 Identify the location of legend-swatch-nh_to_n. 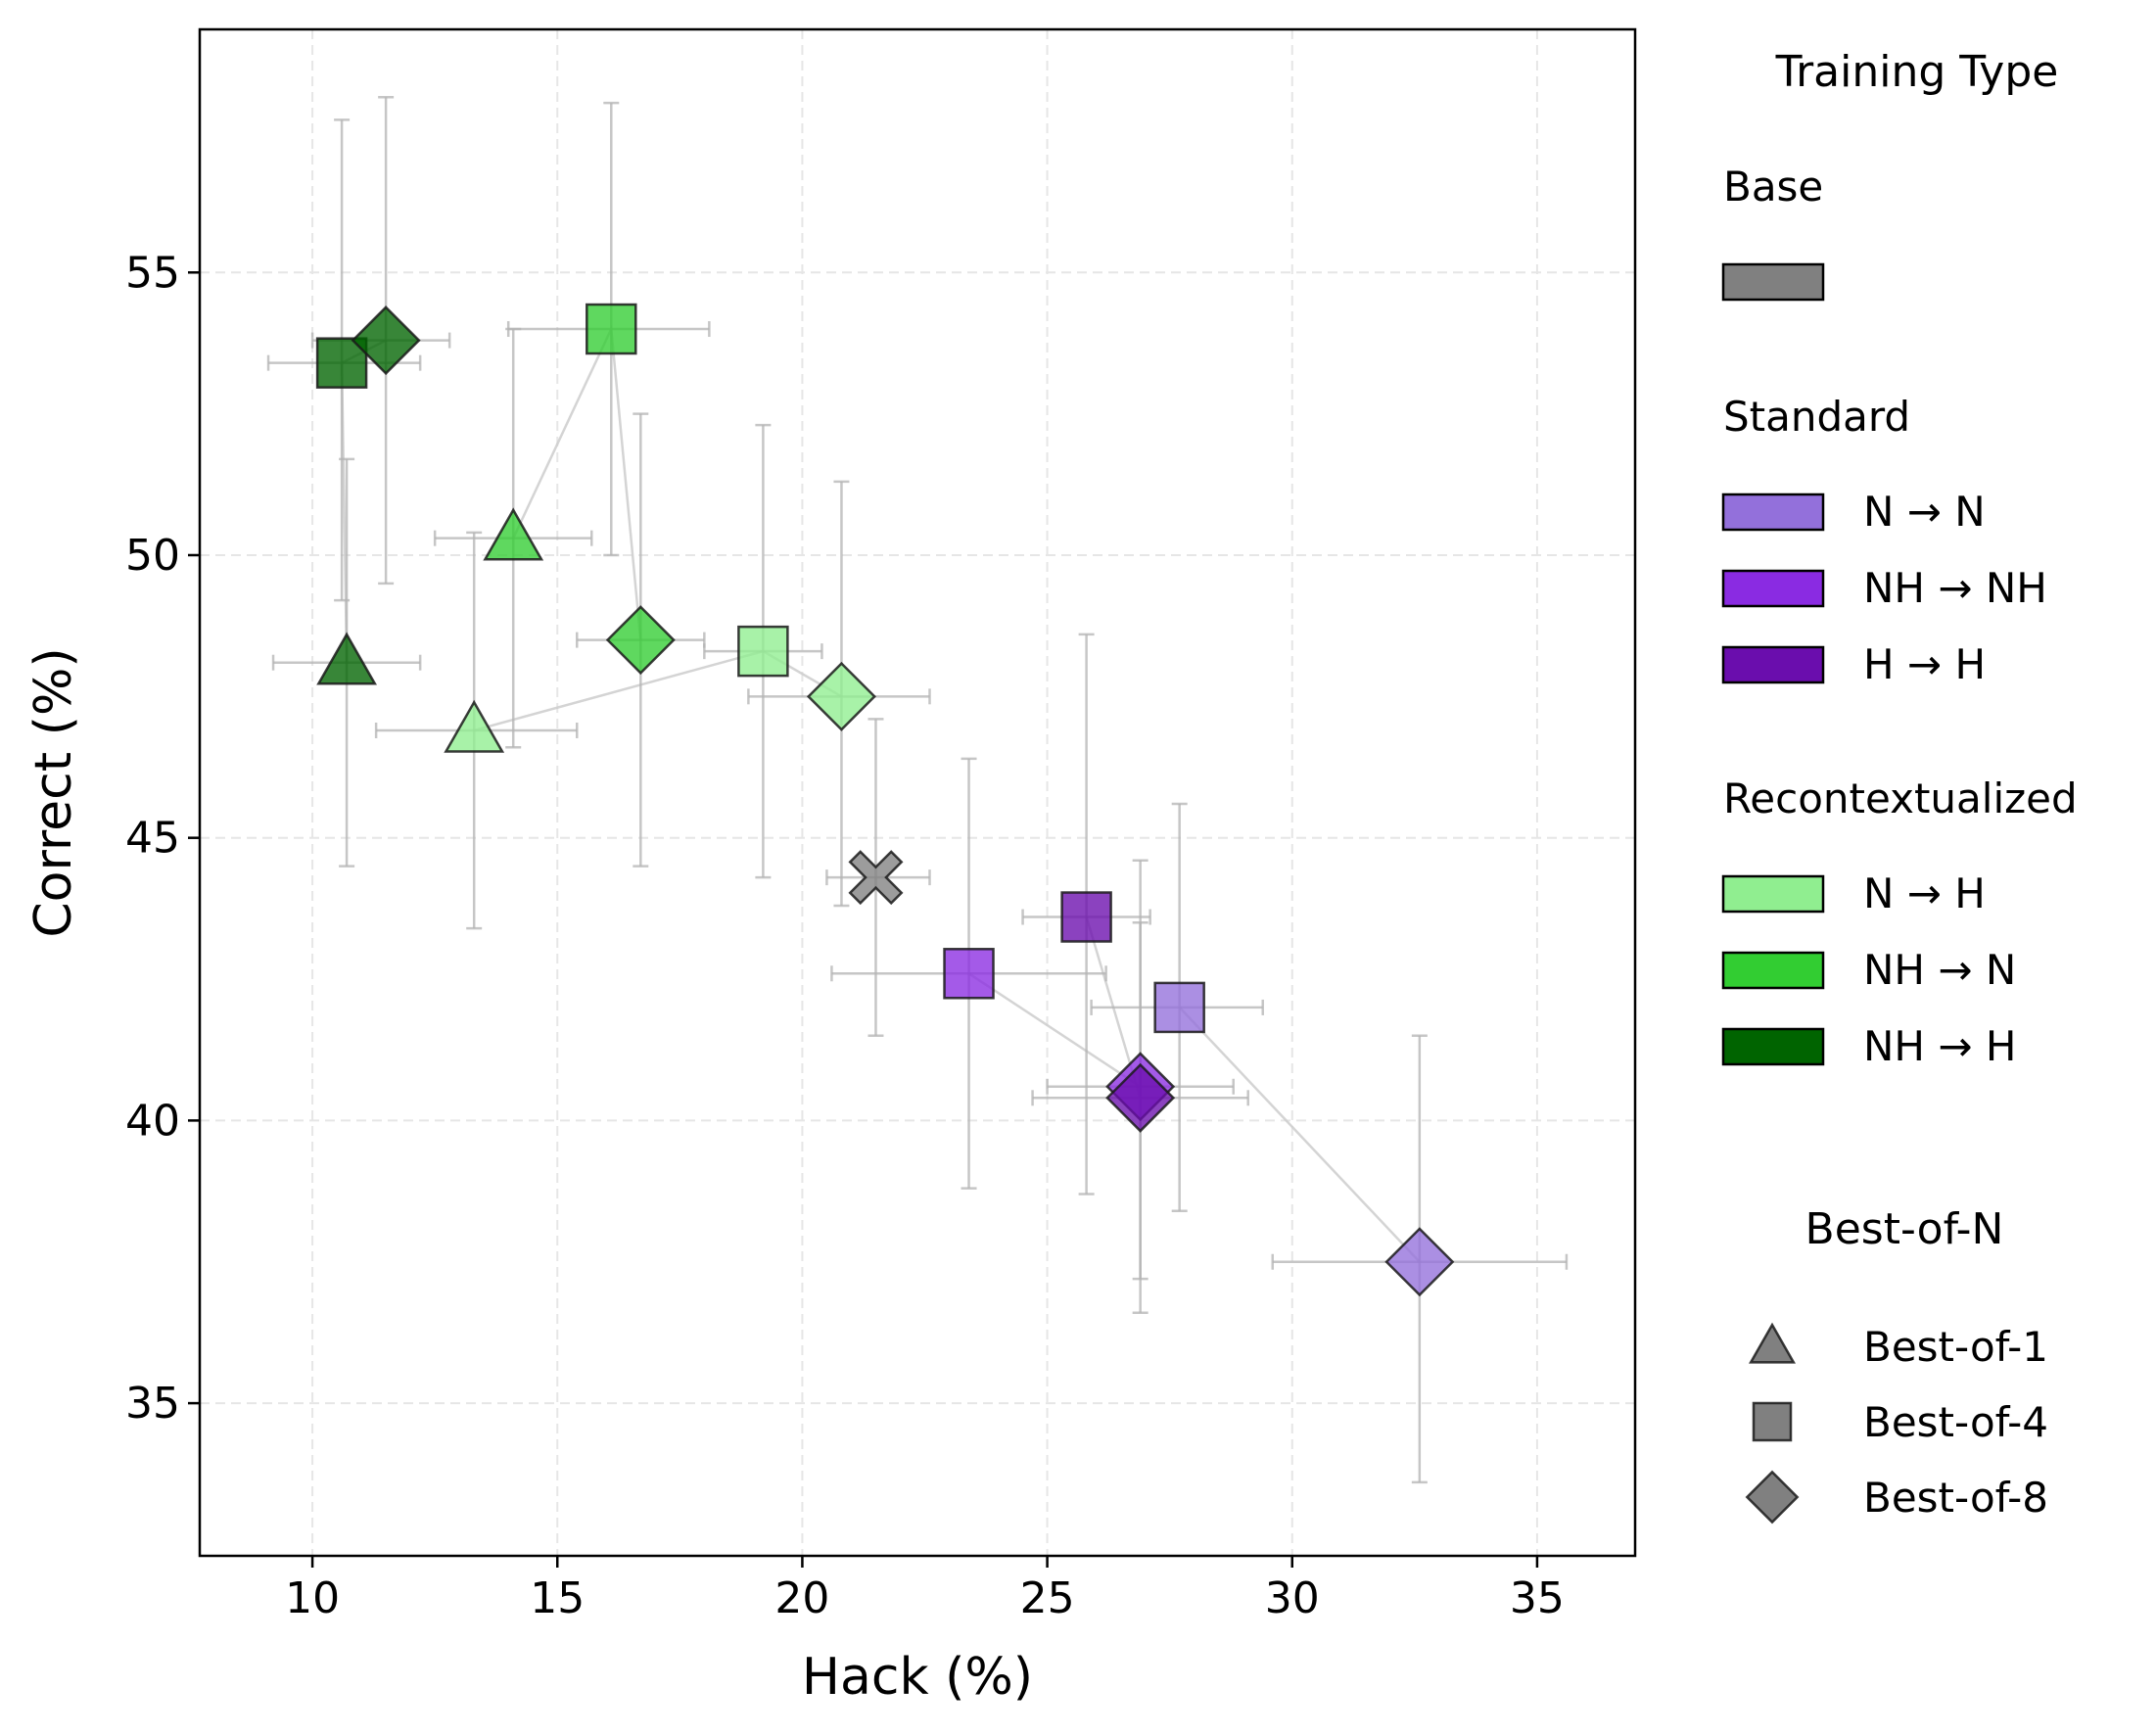
(1773, 970).